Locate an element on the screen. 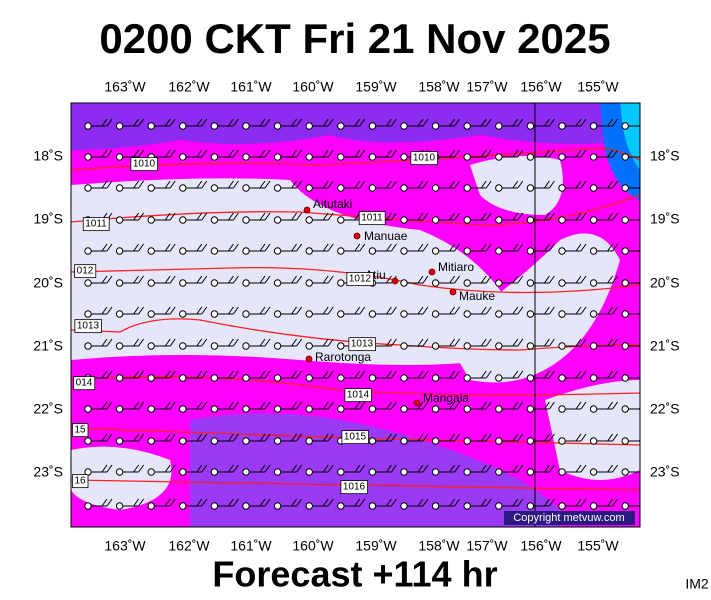  isobar-label: 1012 is located at coordinates (360, 279).